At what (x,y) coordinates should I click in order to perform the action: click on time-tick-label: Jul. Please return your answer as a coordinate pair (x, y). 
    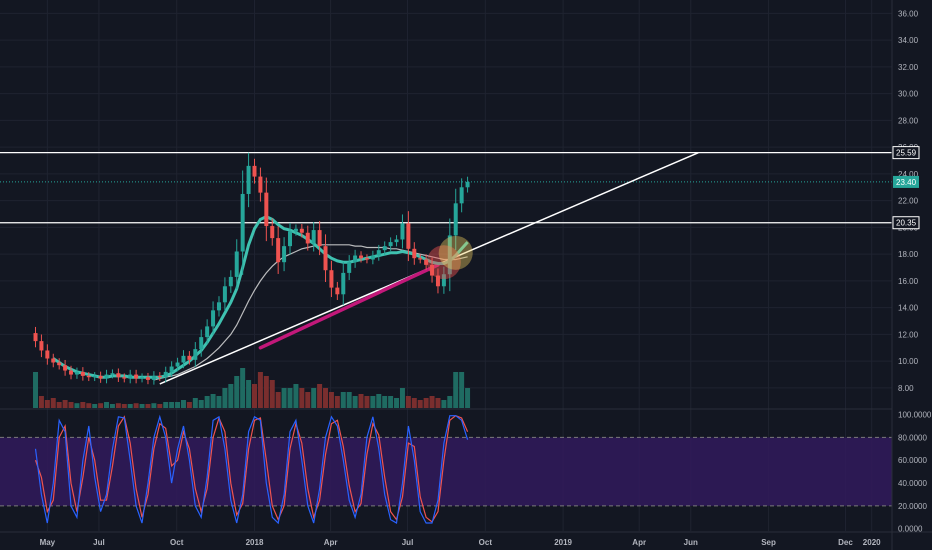
    Looking at the image, I should click on (408, 542).